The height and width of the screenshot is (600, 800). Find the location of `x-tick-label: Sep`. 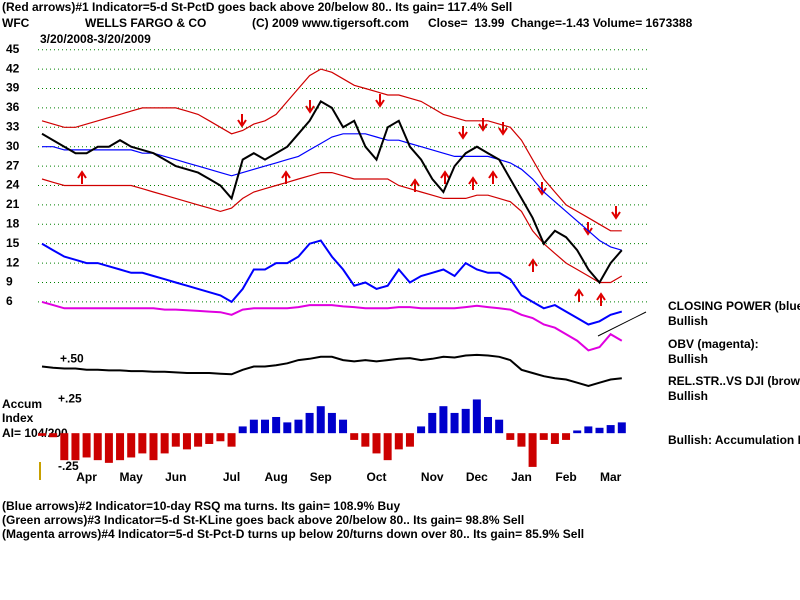

x-tick-label: Sep is located at coordinates (321, 477).